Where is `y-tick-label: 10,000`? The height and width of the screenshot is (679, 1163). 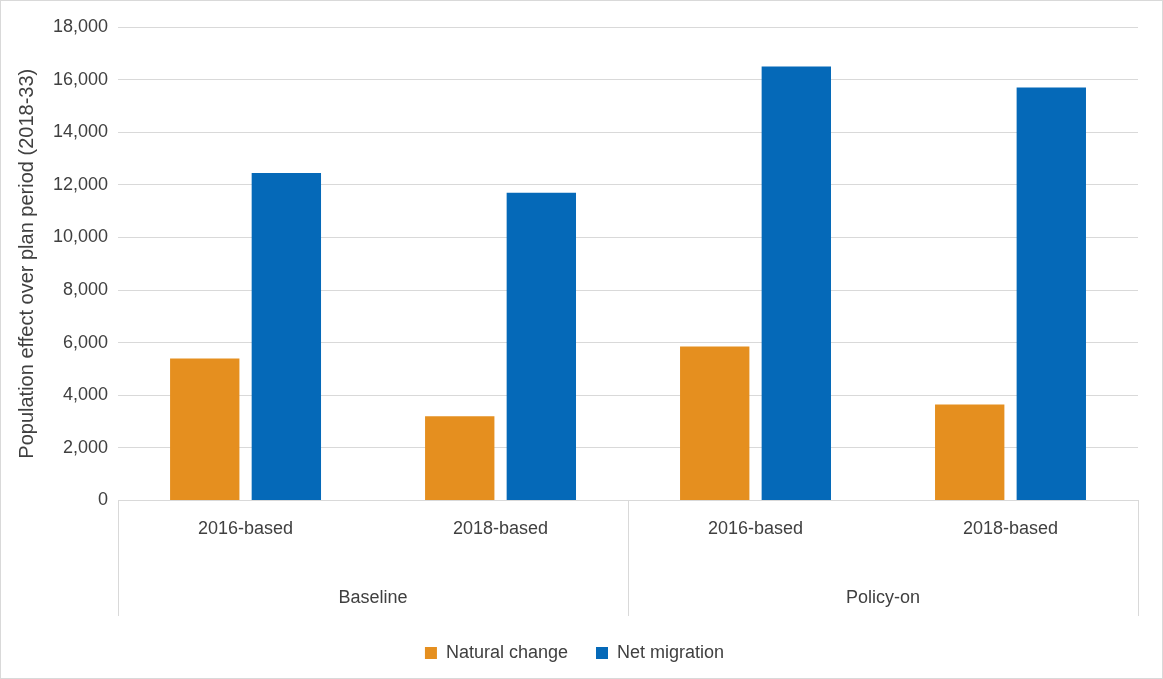
y-tick-label: 10,000 is located at coordinates (80, 236).